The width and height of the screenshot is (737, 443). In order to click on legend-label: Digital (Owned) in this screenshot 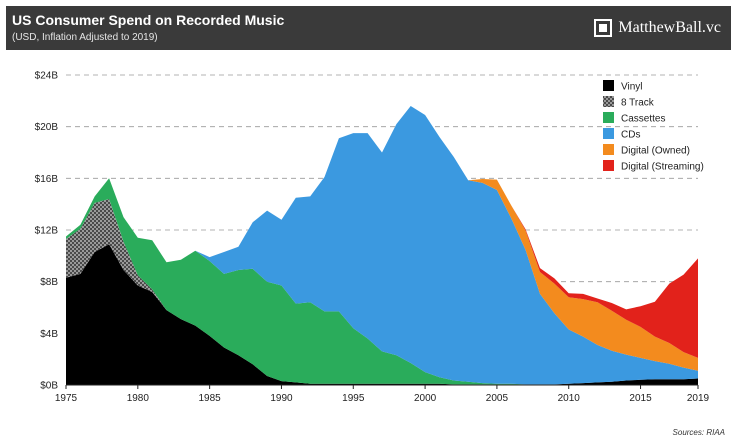, I will do `click(655, 151)`.